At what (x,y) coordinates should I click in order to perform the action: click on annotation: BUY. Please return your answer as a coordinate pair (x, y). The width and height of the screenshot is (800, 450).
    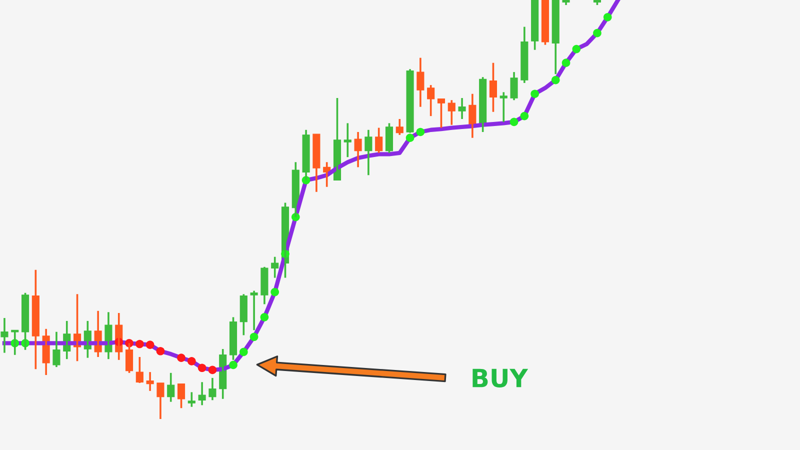
    Looking at the image, I should click on (500, 378).